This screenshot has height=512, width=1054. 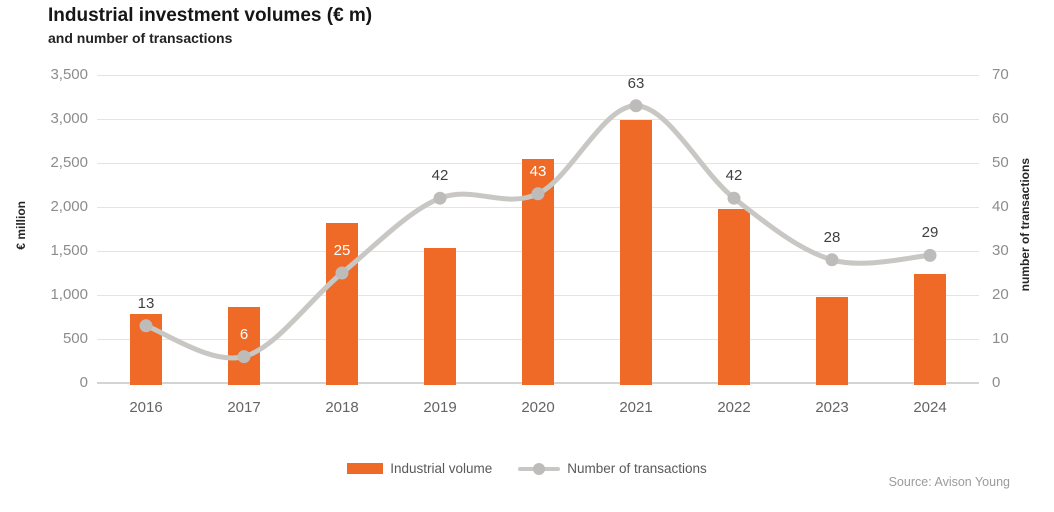 I want to click on point-label-2020: 43, so click(x=538, y=171).